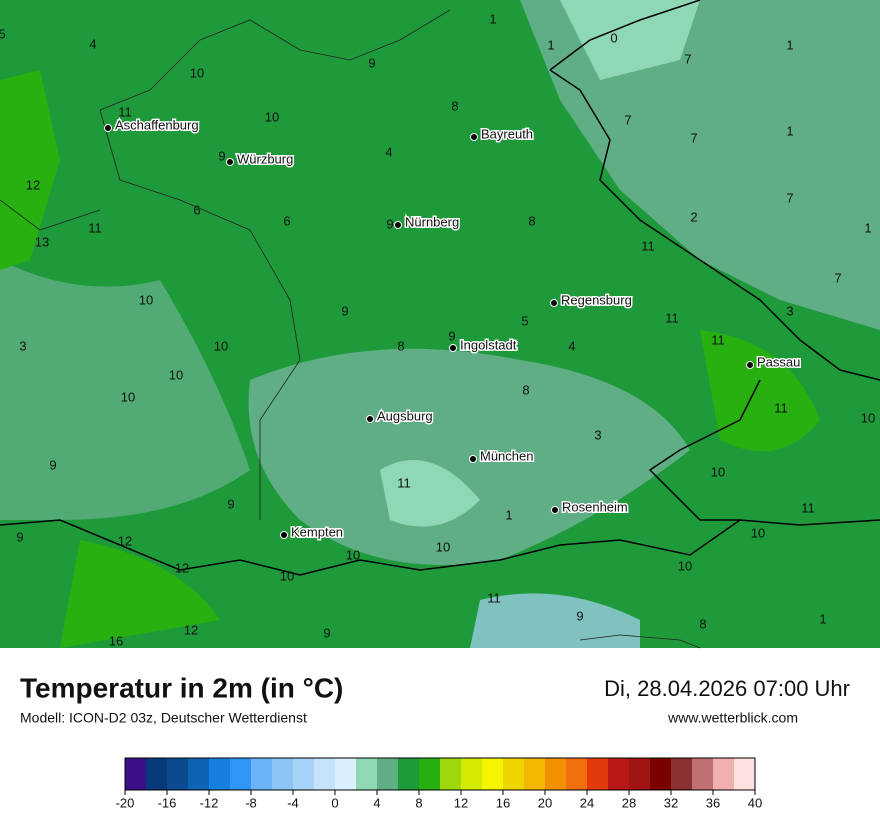 This screenshot has height=830, width=880. What do you see at coordinates (503, 802) in the screenshot?
I see `tick-label: 16` at bounding box center [503, 802].